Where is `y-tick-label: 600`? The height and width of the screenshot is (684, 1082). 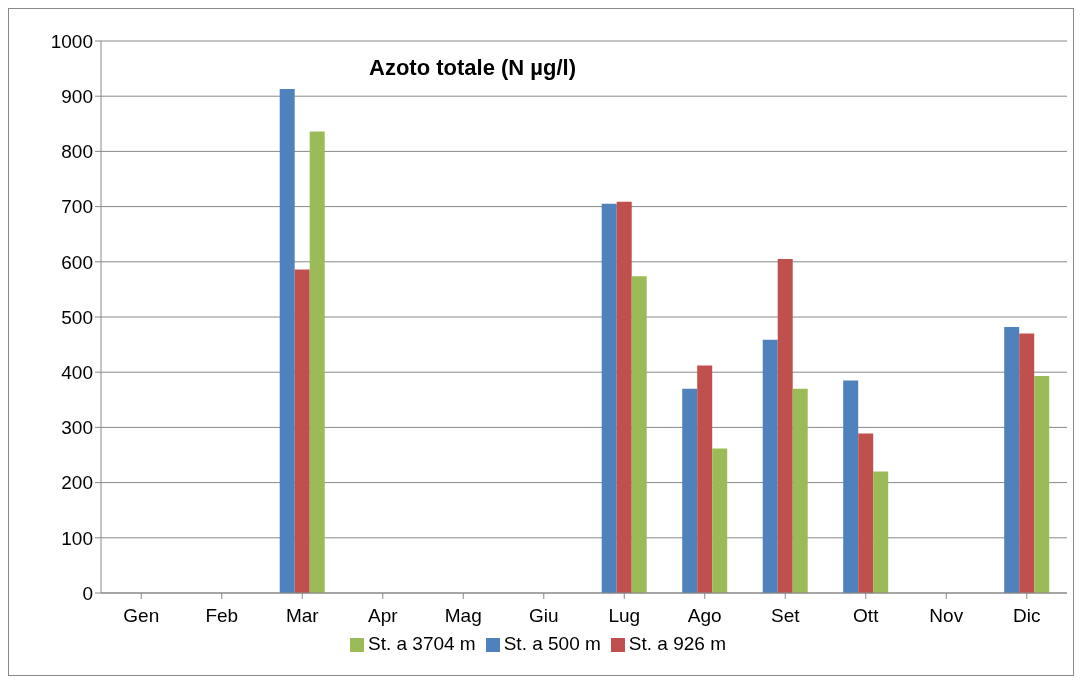
y-tick-label: 600 is located at coordinates (77, 262).